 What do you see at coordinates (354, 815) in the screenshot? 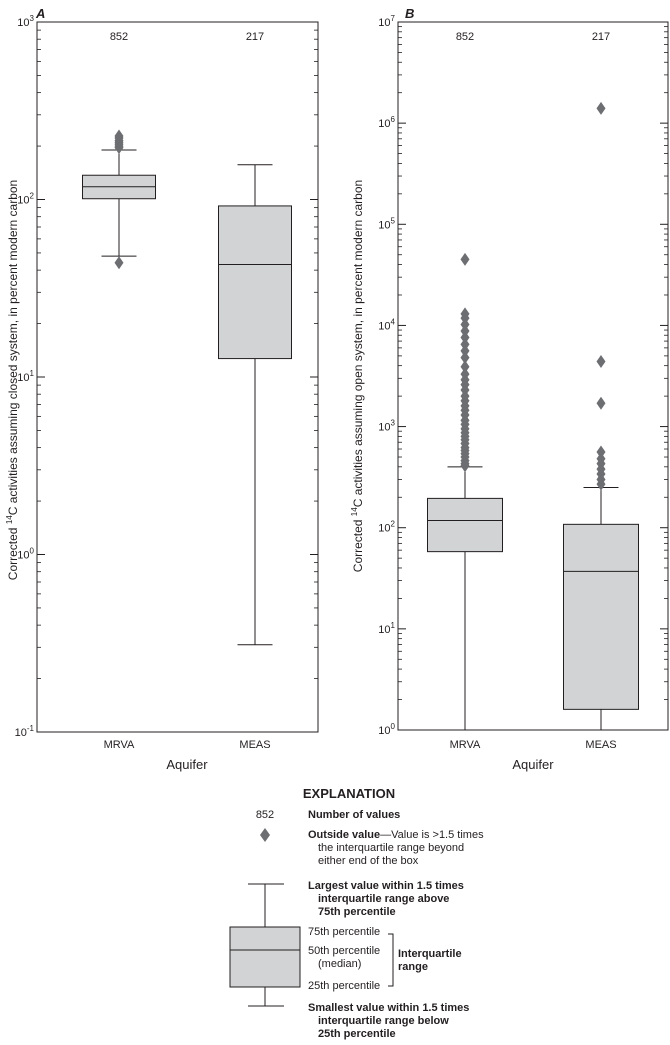
I see `legend-count-label: Number of values` at bounding box center [354, 815].